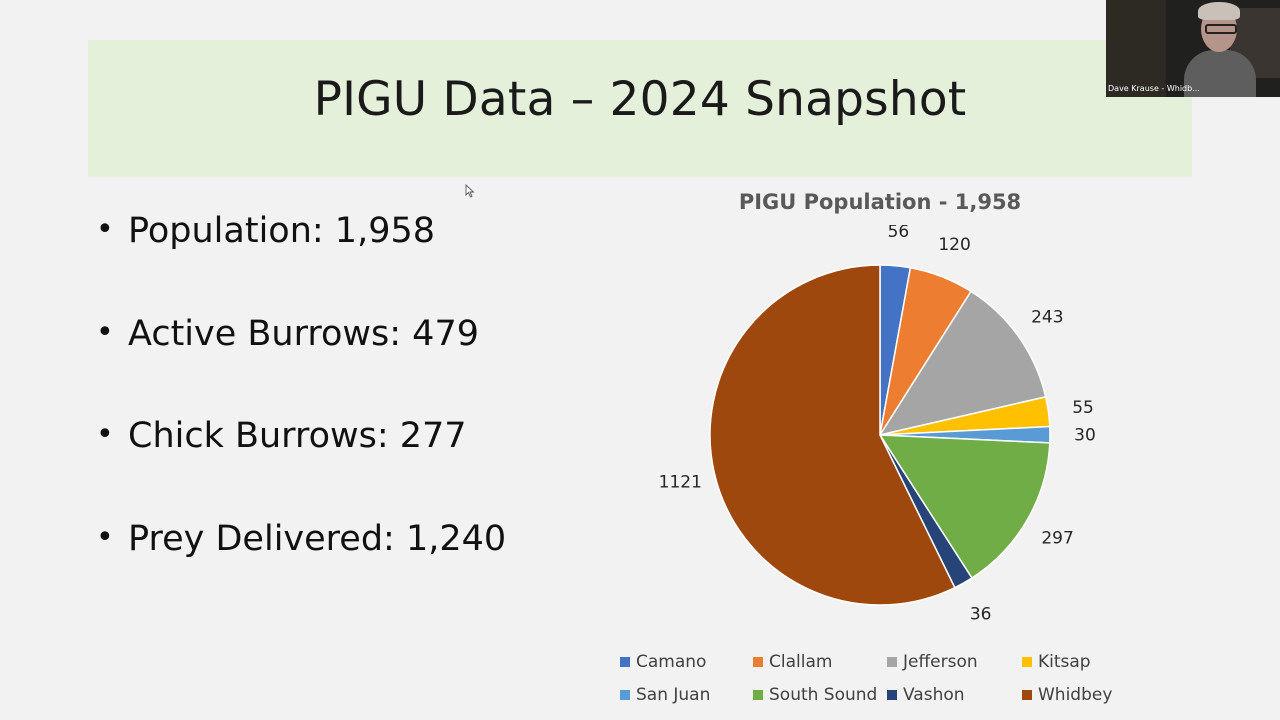 The height and width of the screenshot is (720, 1280). I want to click on data-label-whidbey: 1121, so click(680, 482).